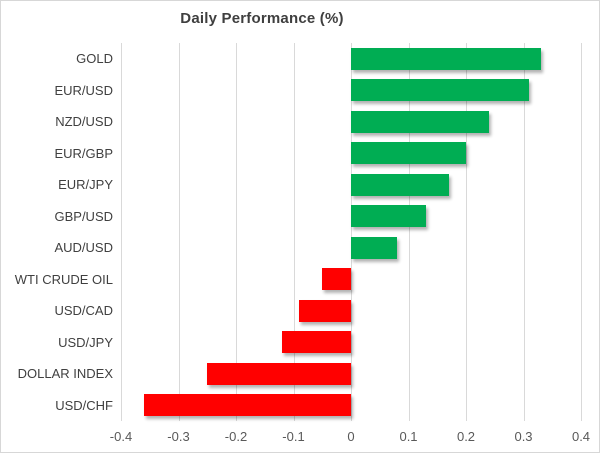 The image size is (600, 453). Describe the element at coordinates (420, 121) in the screenshot. I see `bar-nzd-usd` at that location.